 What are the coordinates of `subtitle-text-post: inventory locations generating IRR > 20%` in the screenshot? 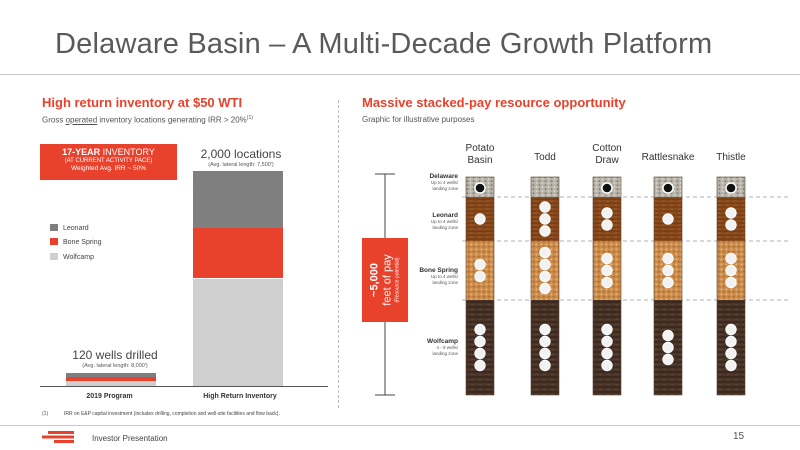 It's located at (172, 120).